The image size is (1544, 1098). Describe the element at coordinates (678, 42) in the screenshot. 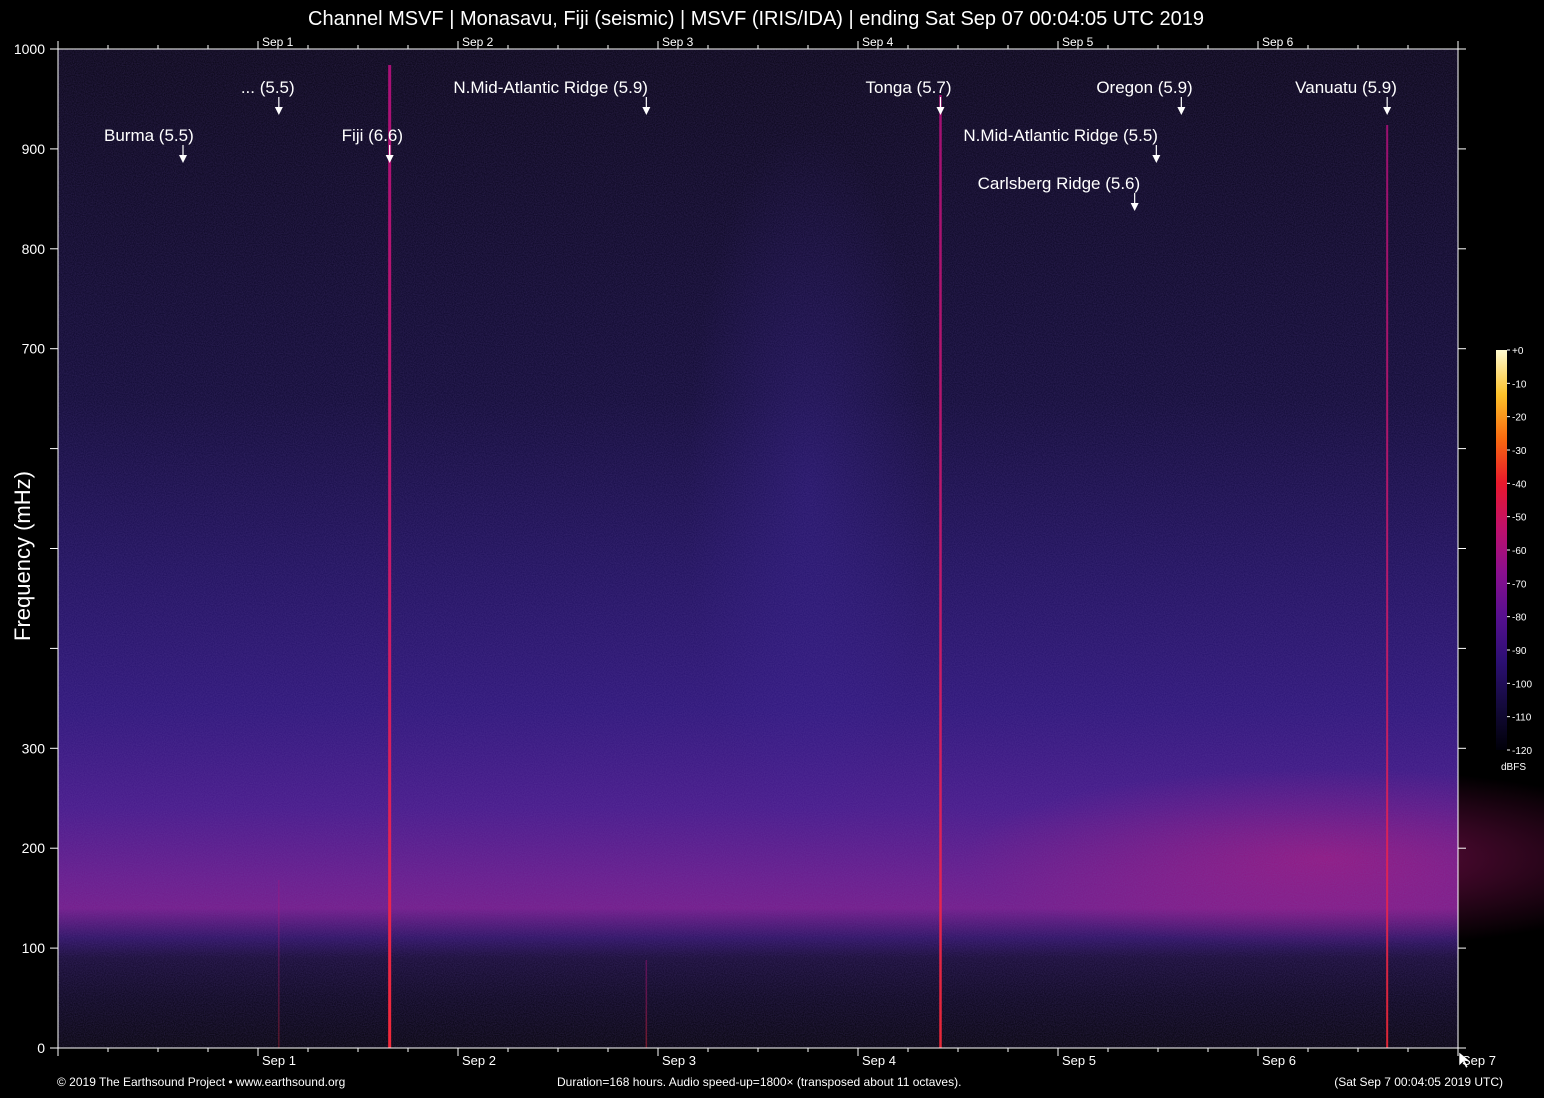

I see `x-tick-label-top: Sep 3` at that location.